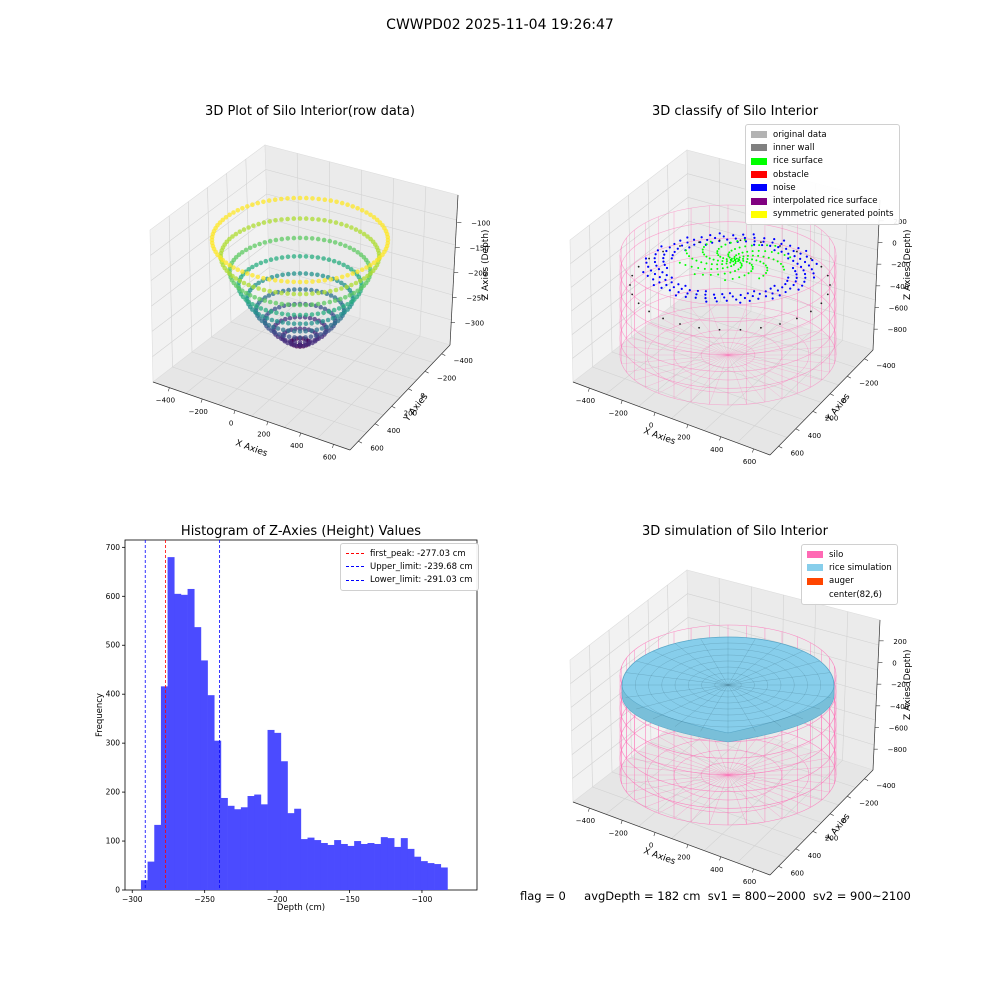 The image size is (1000, 1000). What do you see at coordinates (588, 389) in the screenshot?
I see `classify-x-tick` at bounding box center [588, 389].